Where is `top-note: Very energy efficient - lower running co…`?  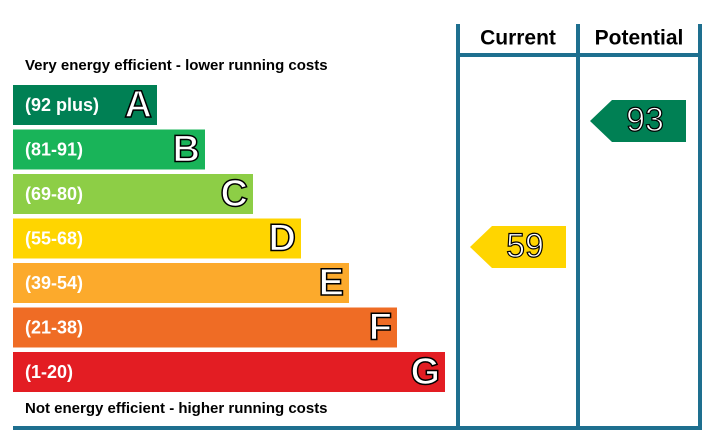 top-note: Very energy efficient - lower running co… is located at coordinates (176, 65).